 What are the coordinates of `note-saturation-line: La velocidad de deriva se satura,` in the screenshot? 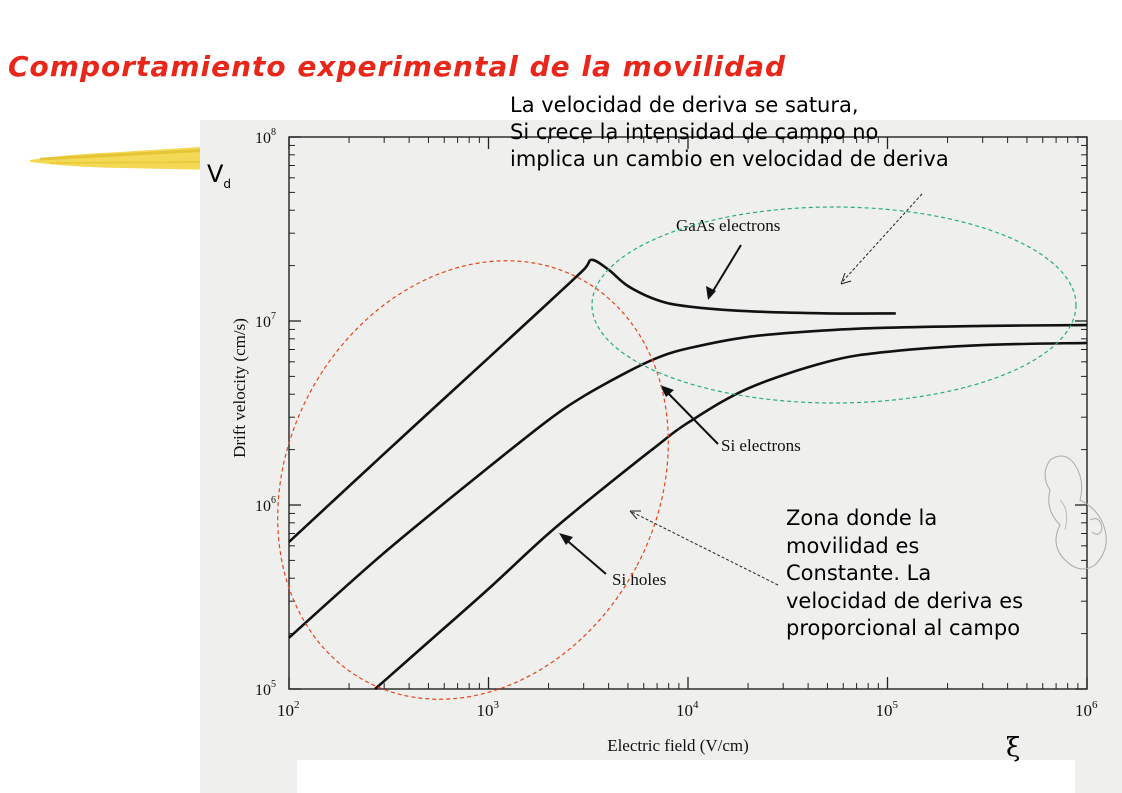 It's located at (684, 105).